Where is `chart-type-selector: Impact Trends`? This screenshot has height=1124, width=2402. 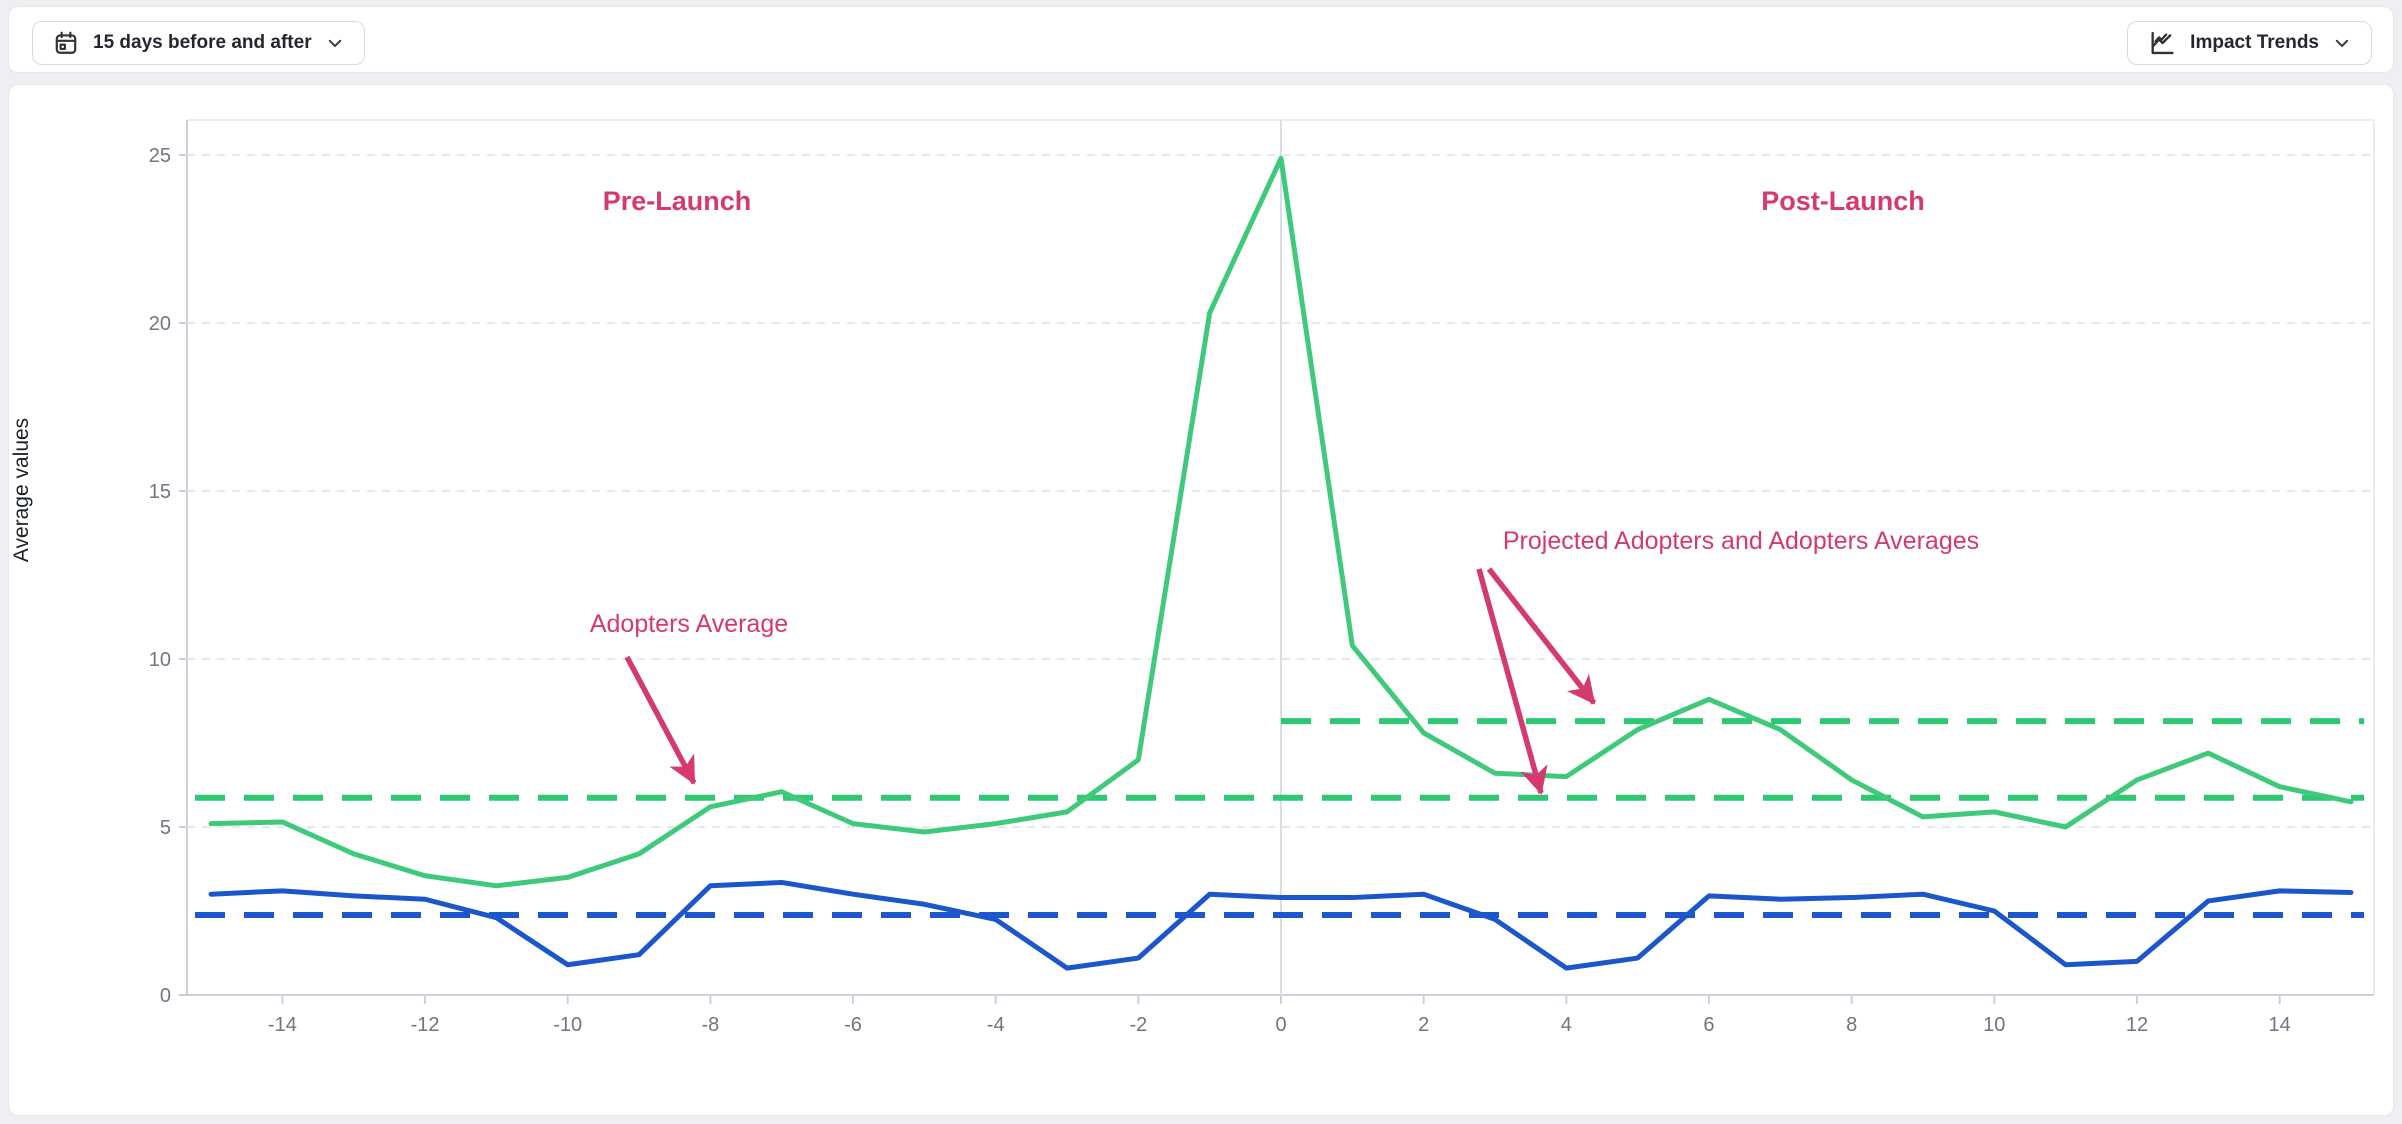 chart-type-selector: Impact Trends is located at coordinates (2249, 43).